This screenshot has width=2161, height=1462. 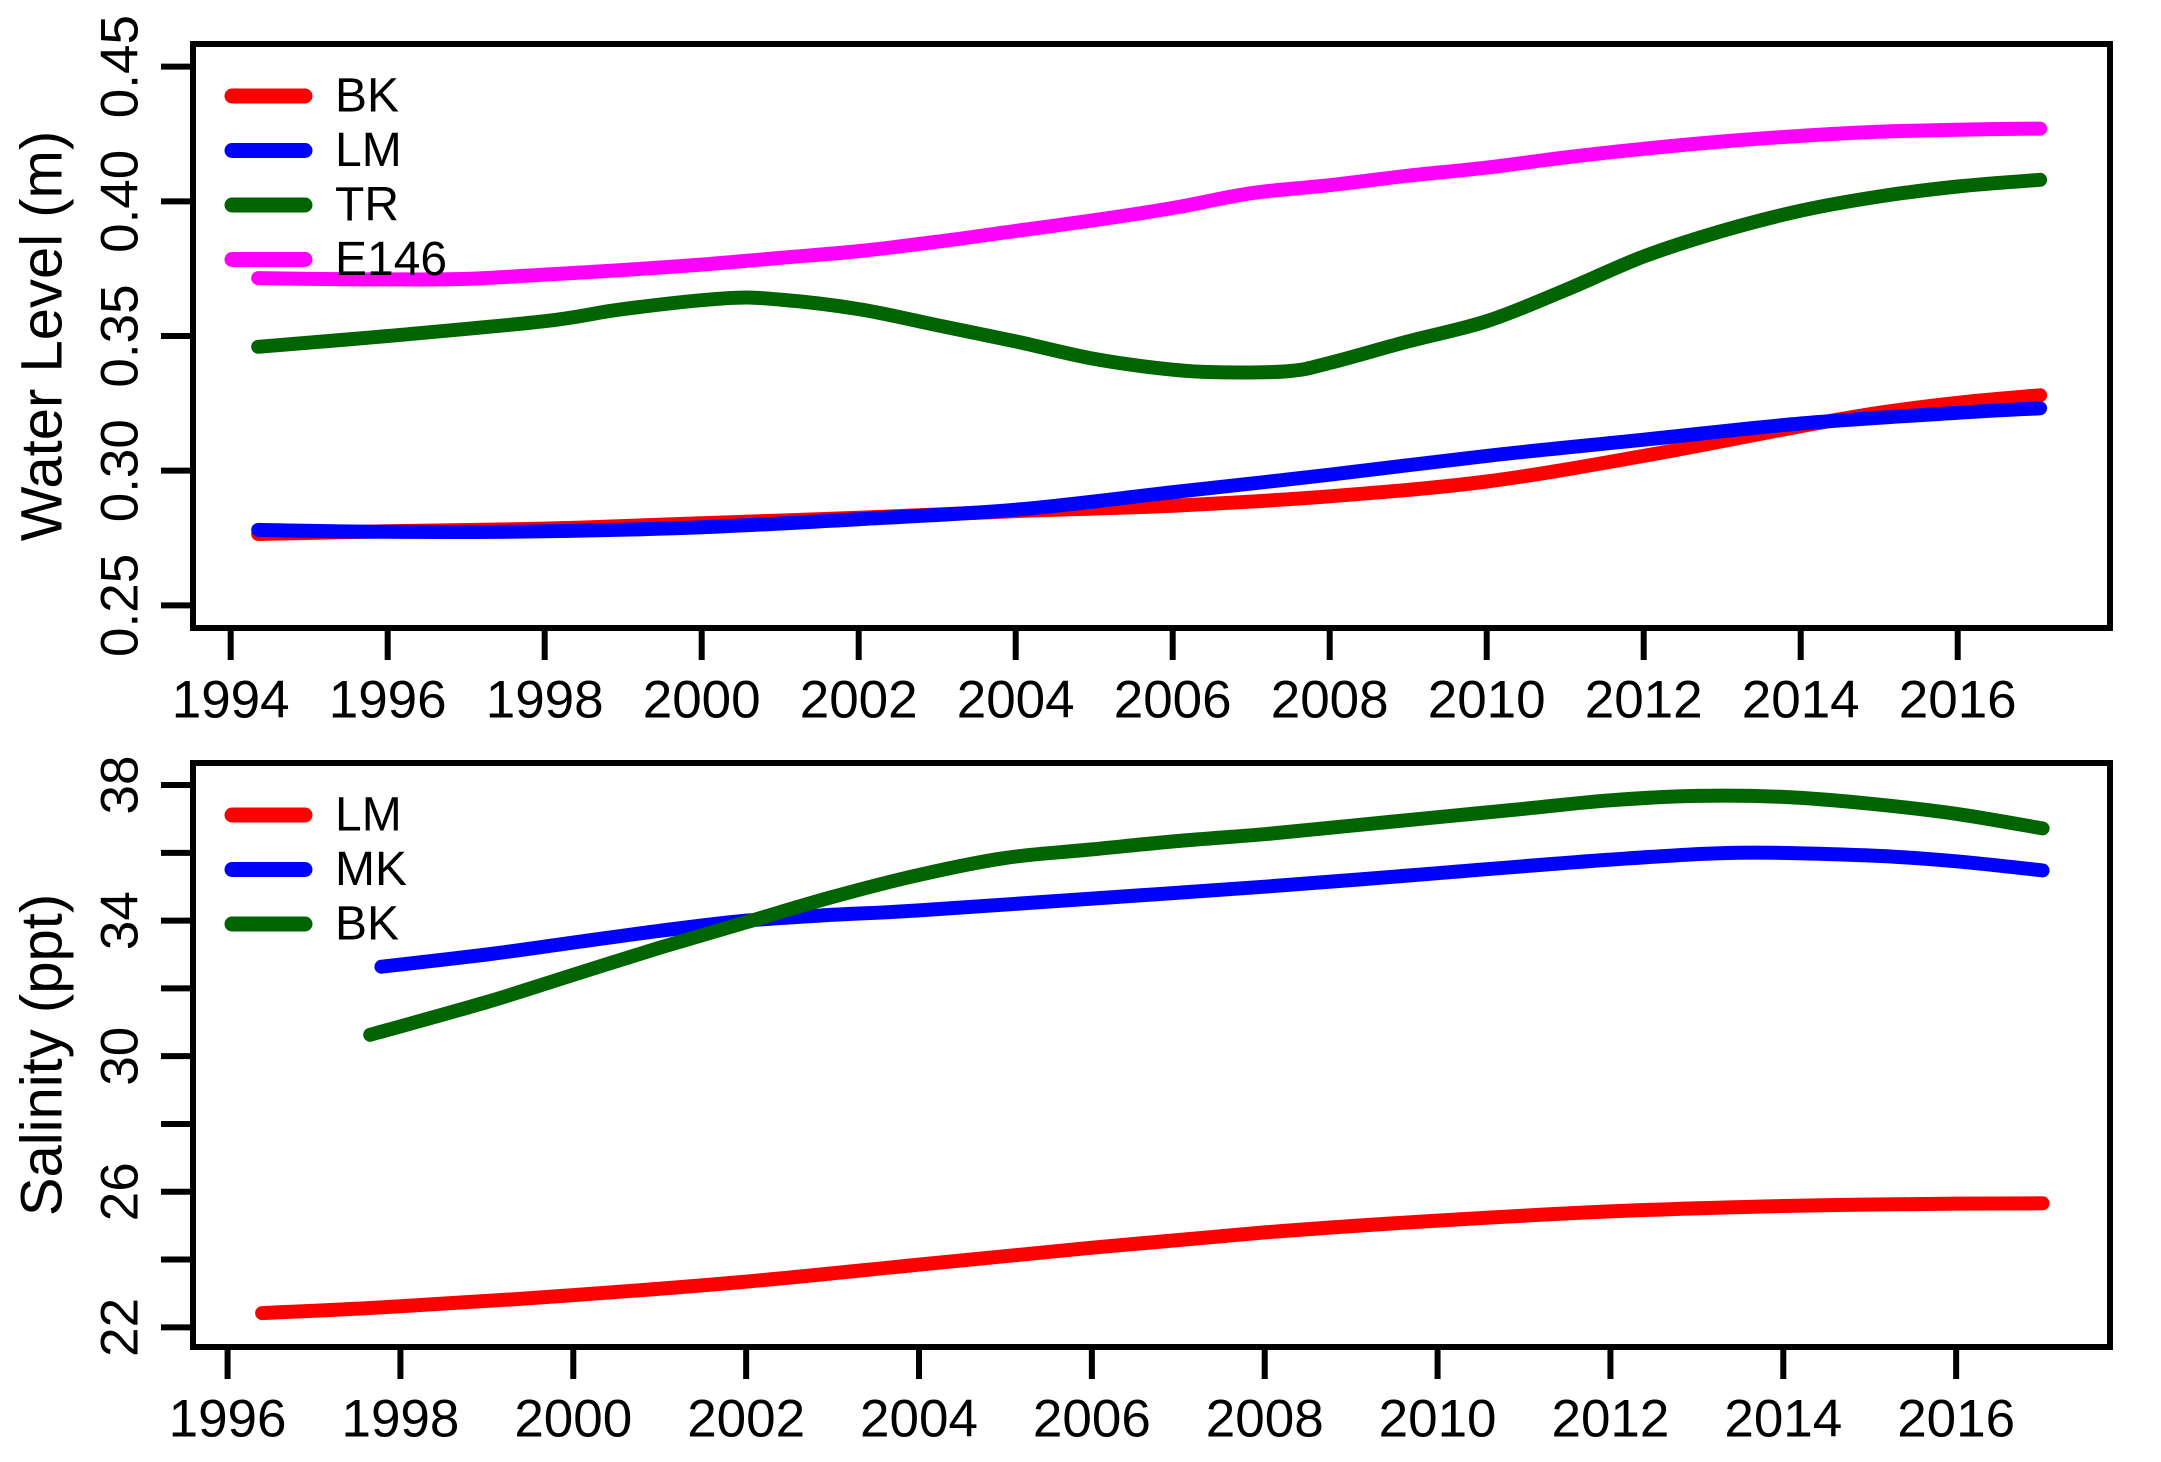 What do you see at coordinates (120, 1056) in the screenshot?
I see `y-tick-label: 30` at bounding box center [120, 1056].